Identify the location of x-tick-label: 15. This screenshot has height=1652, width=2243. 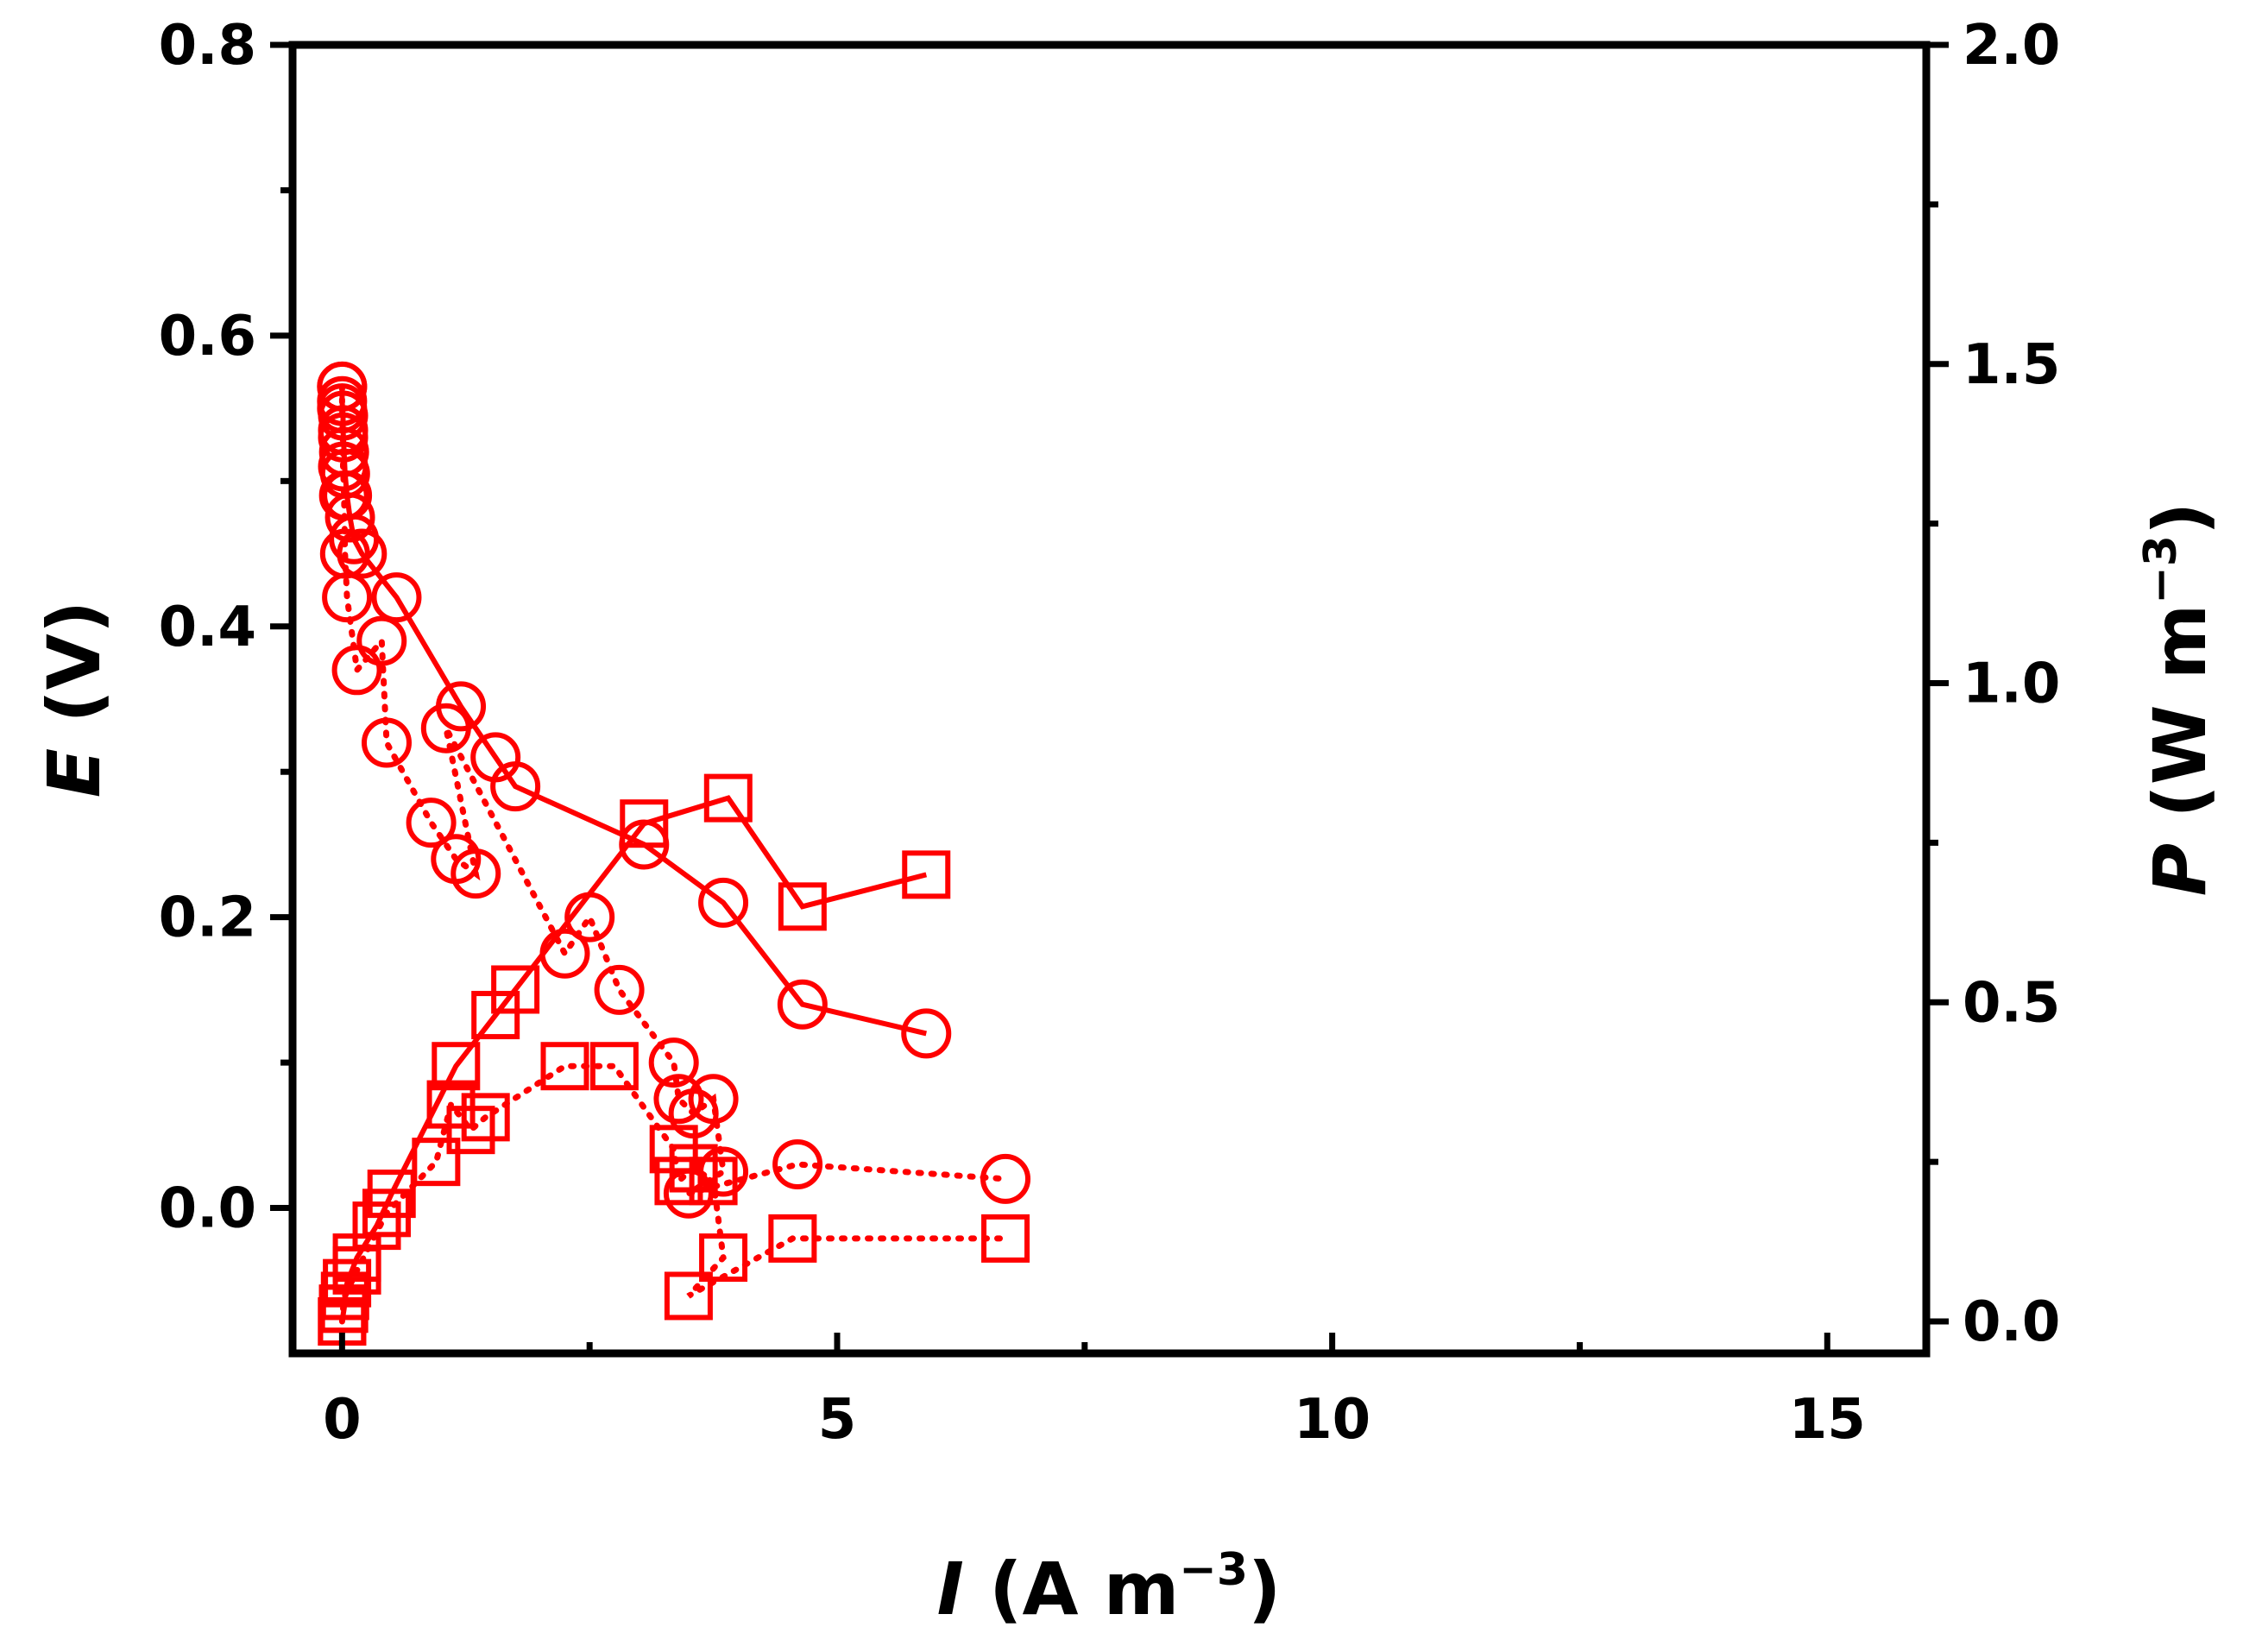
(1827, 1420).